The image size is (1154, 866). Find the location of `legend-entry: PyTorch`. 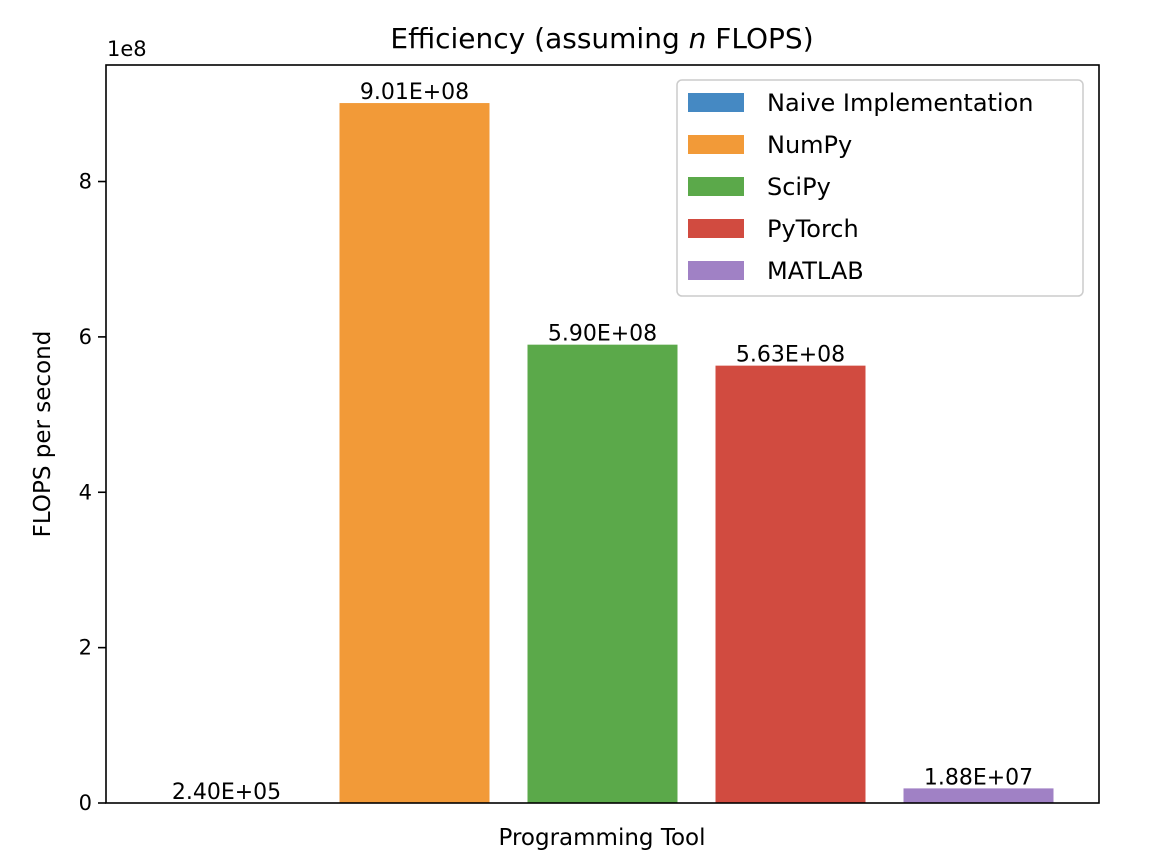

legend-entry: PyTorch is located at coordinates (813, 229).